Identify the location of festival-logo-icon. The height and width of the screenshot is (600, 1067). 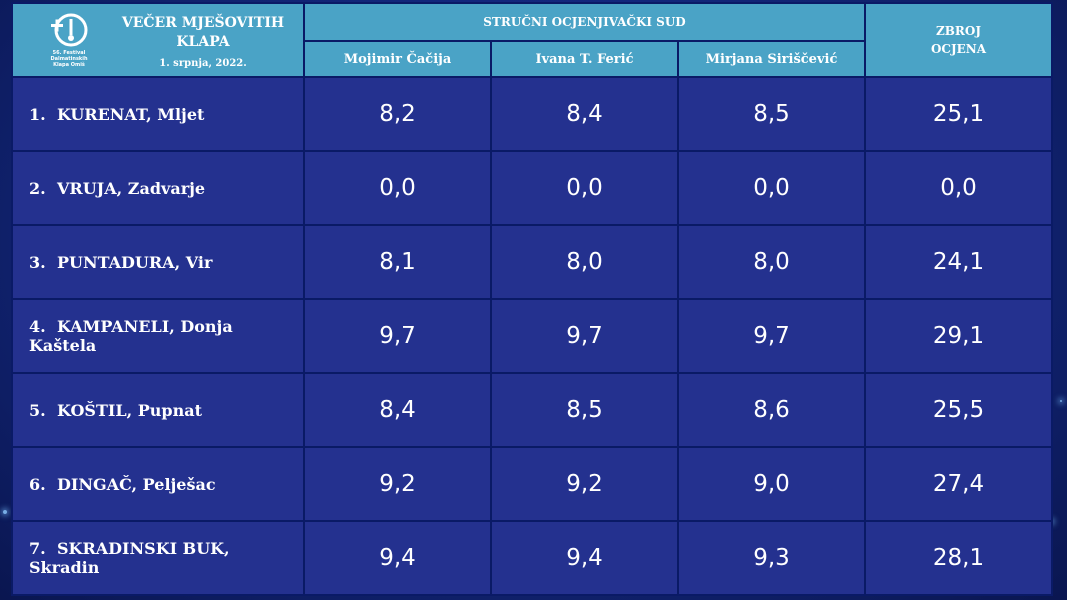
(69, 30).